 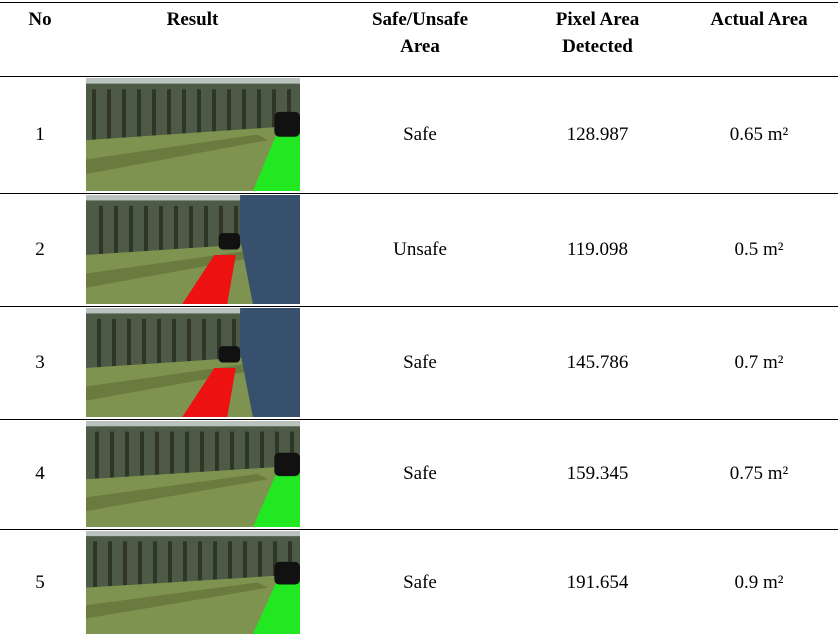 What do you see at coordinates (192, 19) in the screenshot?
I see `header-cell: Result` at bounding box center [192, 19].